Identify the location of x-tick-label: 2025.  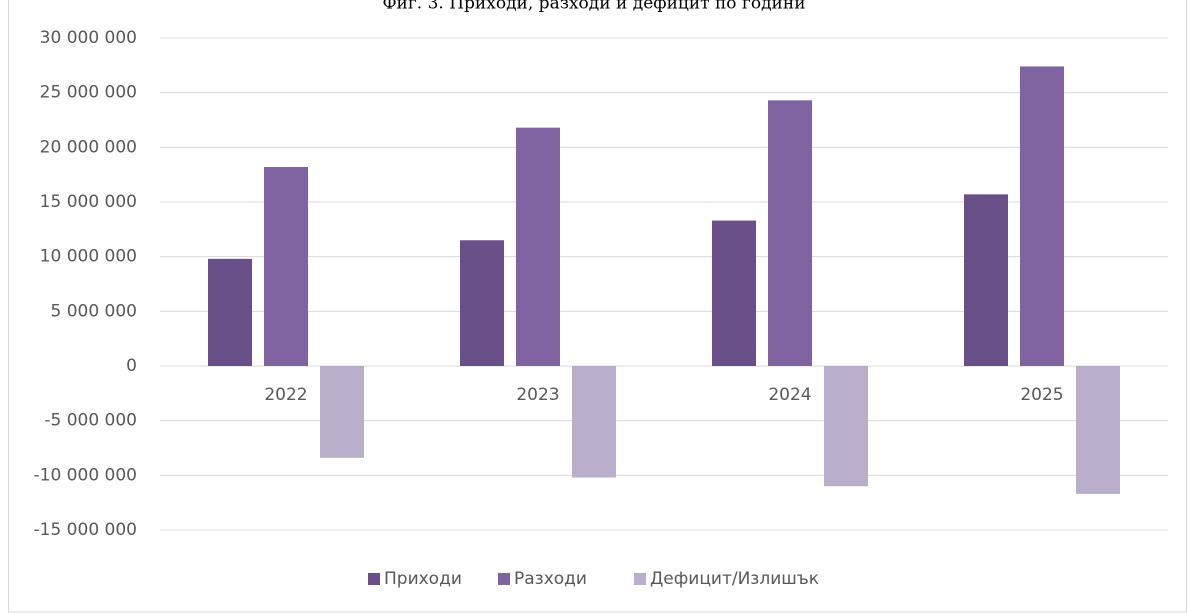
(1041, 395).